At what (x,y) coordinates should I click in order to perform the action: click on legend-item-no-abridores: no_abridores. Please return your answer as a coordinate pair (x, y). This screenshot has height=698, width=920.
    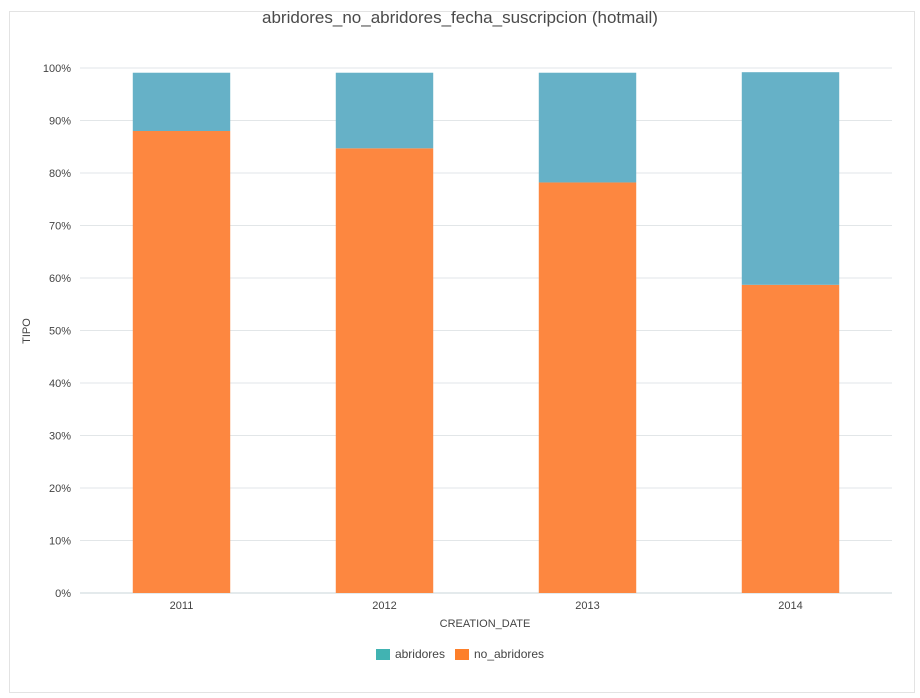
    Looking at the image, I should click on (499, 654).